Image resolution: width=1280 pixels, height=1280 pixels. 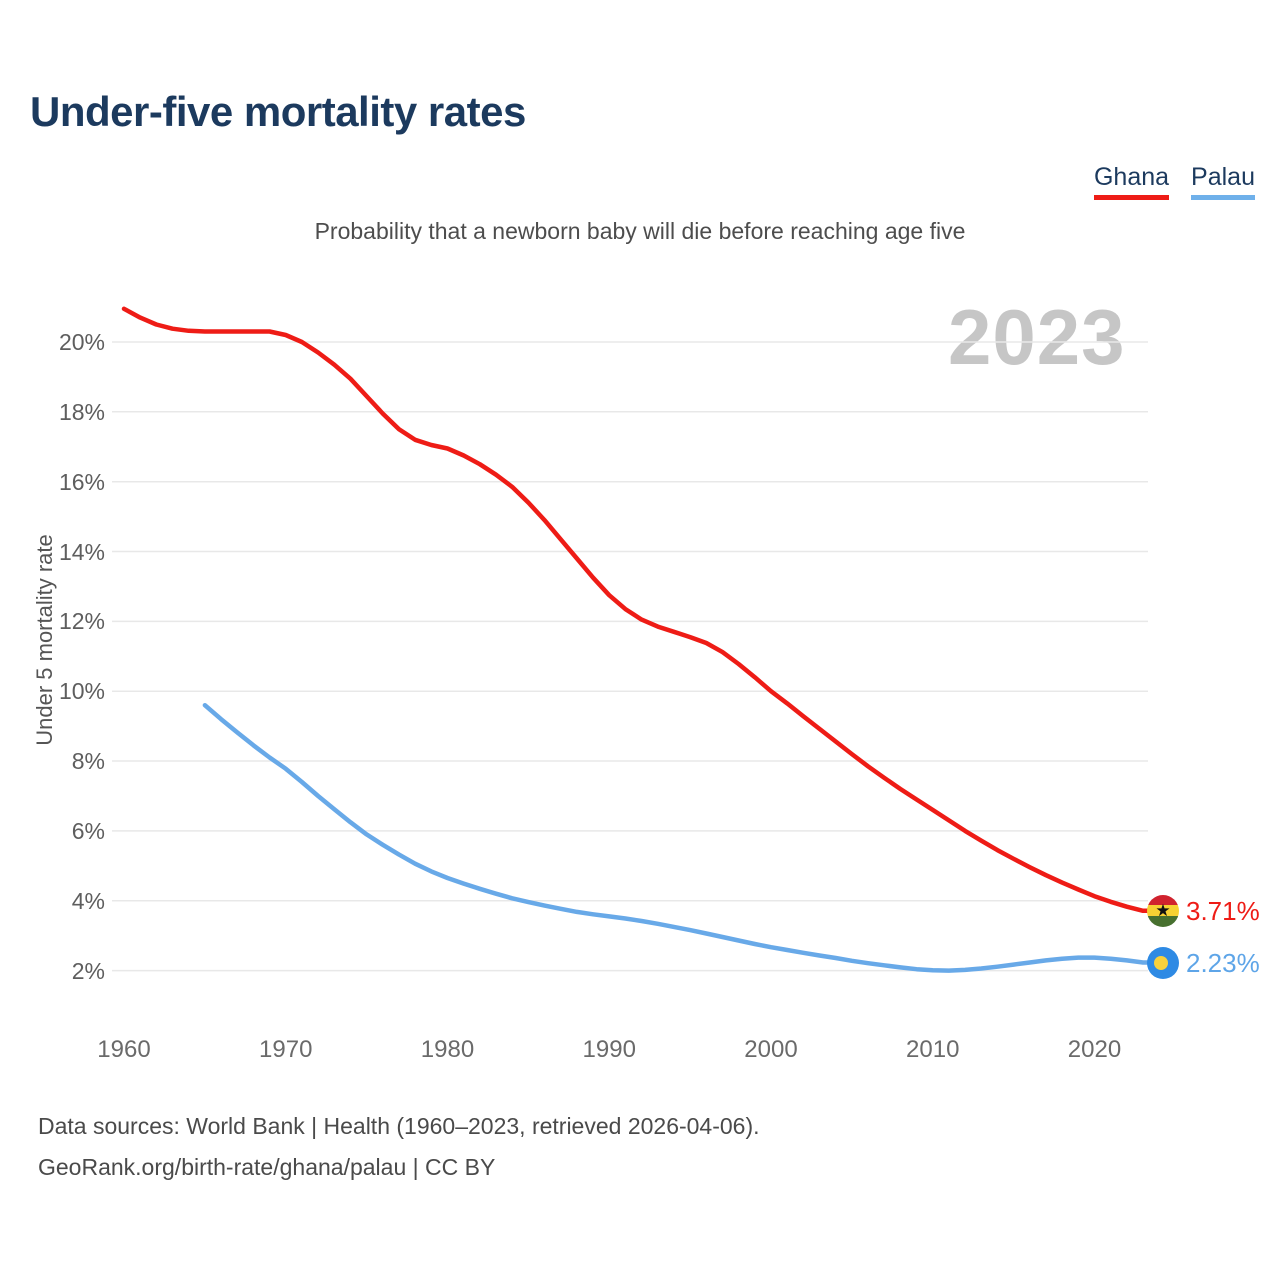 I want to click on ghana-flag-star: ★, so click(x=1163, y=910).